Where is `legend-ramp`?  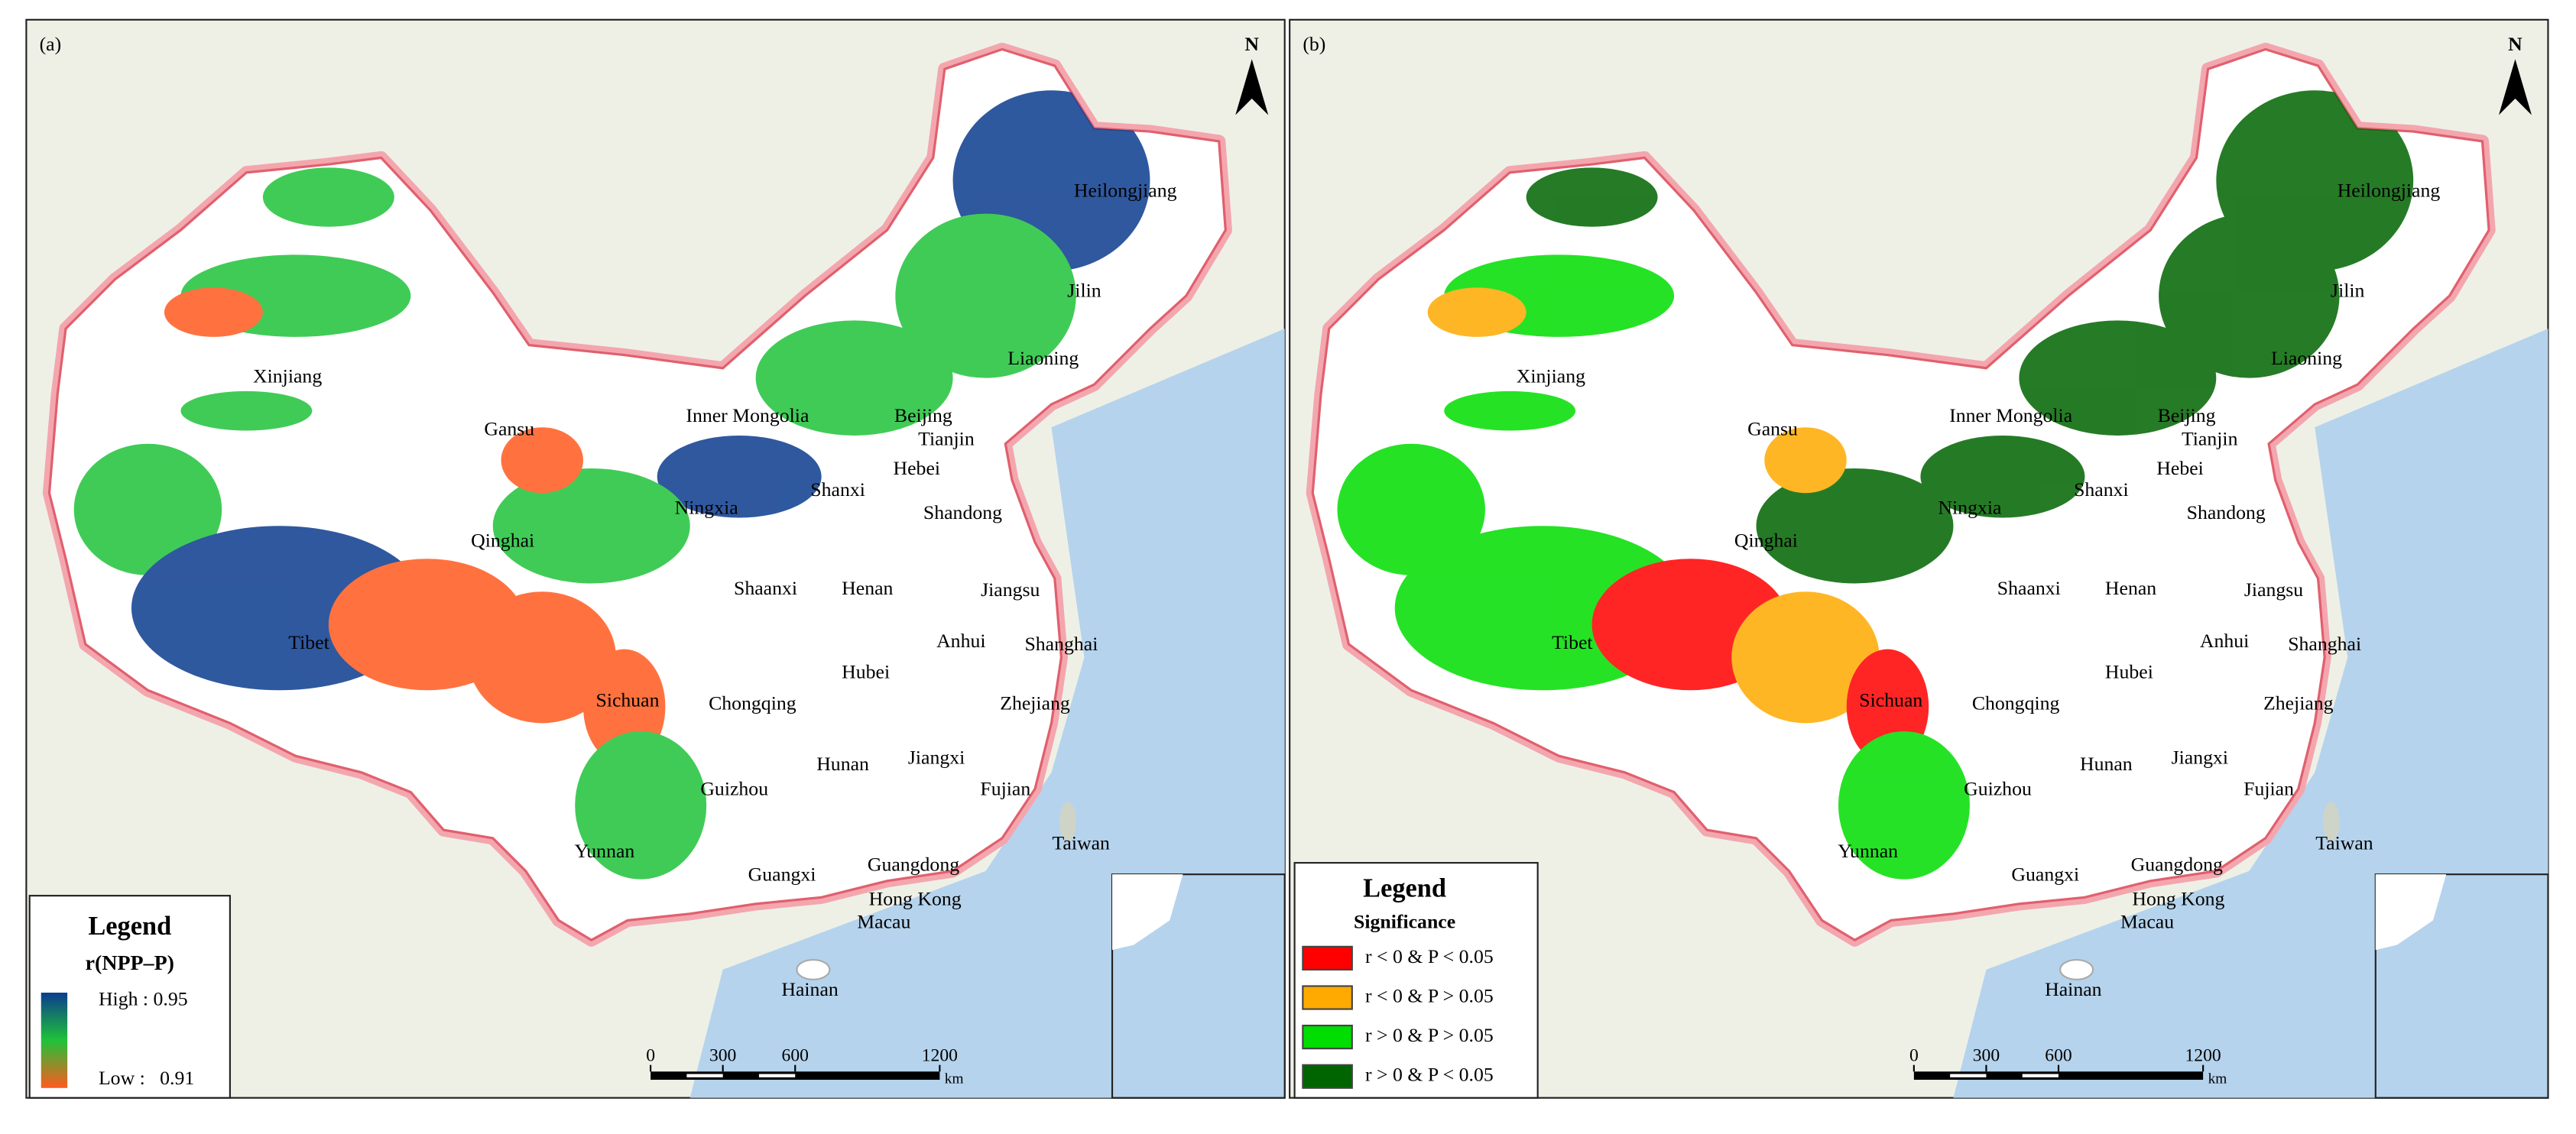 legend-ramp is located at coordinates (54, 1041).